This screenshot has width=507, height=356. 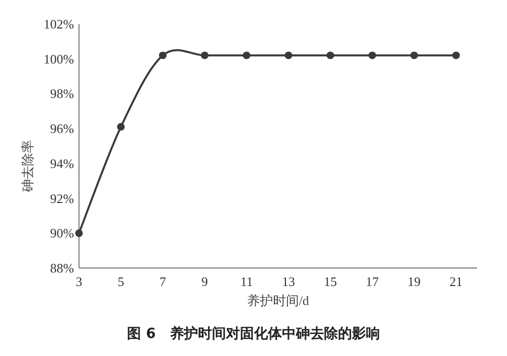 What do you see at coordinates (278, 300) in the screenshot?
I see `x-axis-title: 养护时间/d` at bounding box center [278, 300].